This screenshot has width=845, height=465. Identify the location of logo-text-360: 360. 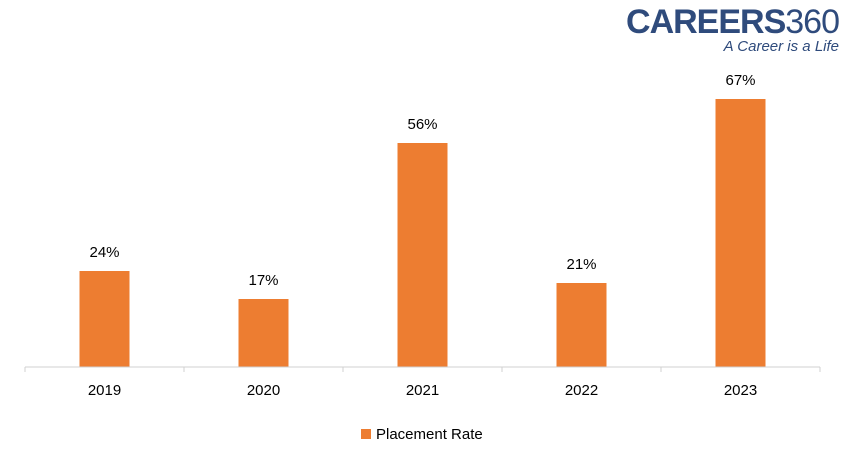
(812, 22).